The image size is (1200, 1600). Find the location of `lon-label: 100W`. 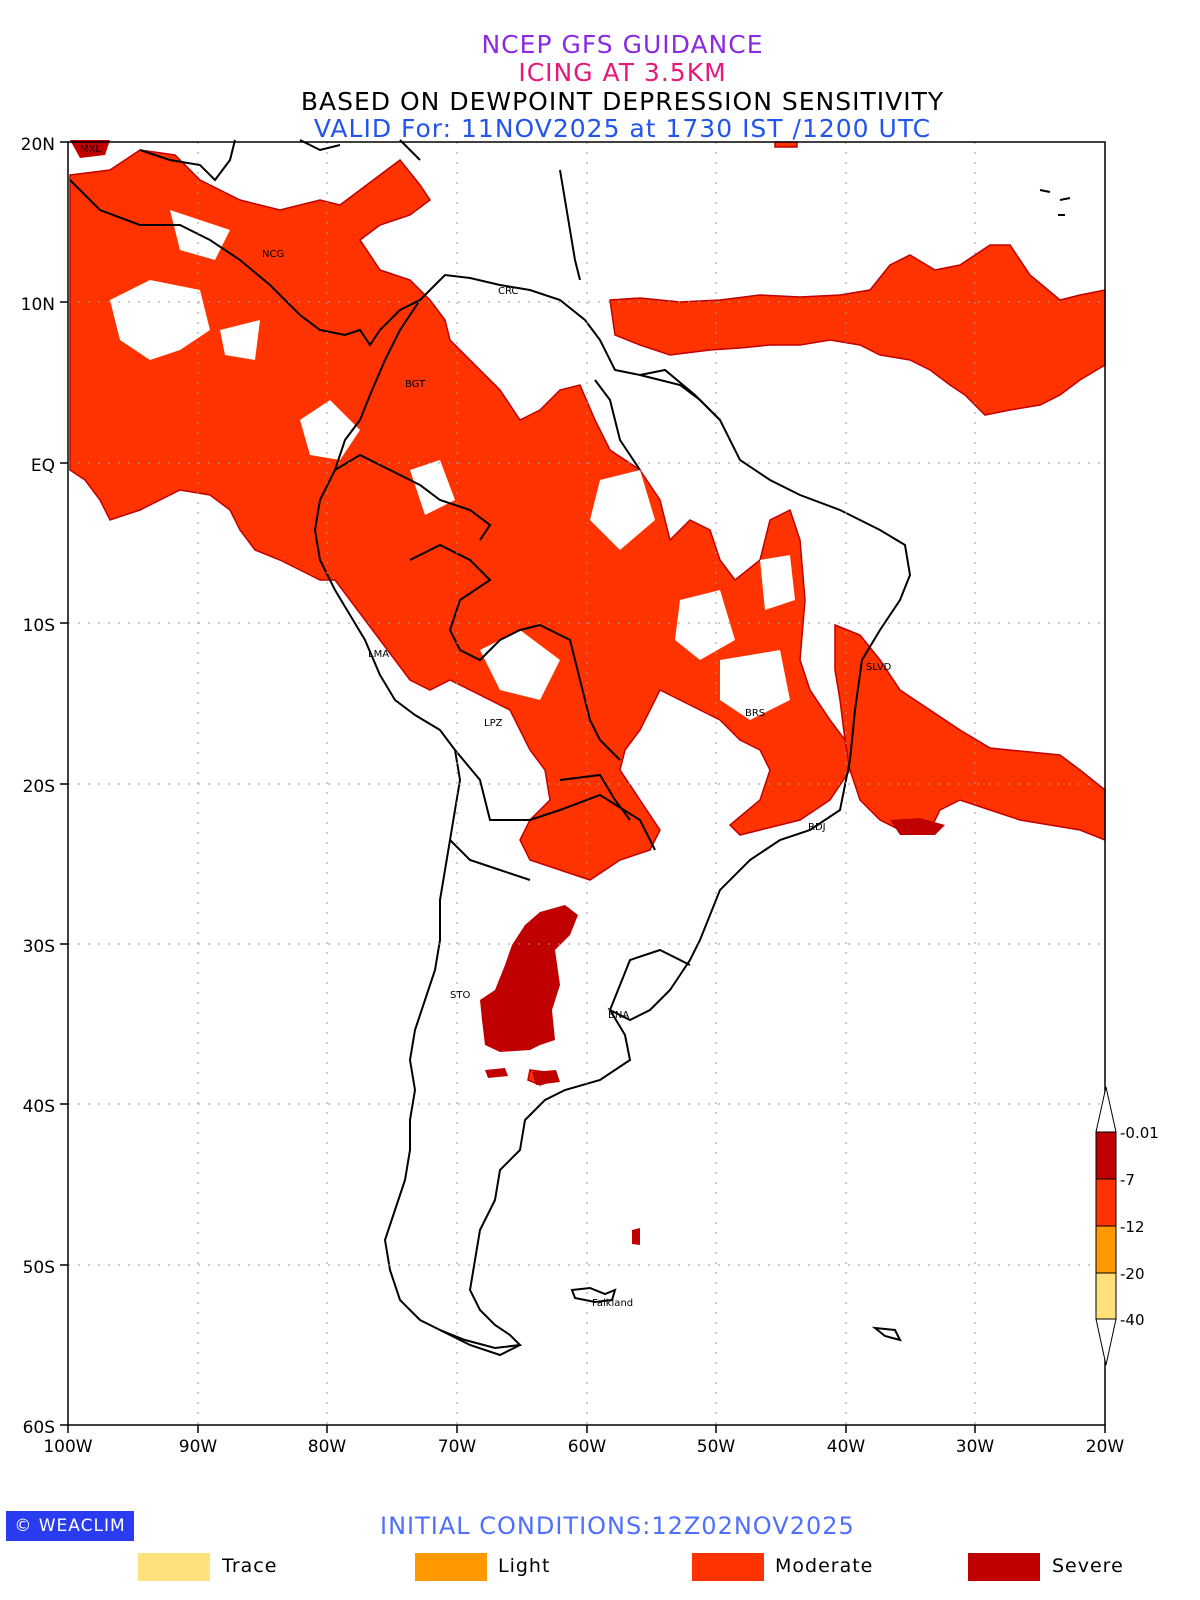

lon-label: 100W is located at coordinates (67, 1447).